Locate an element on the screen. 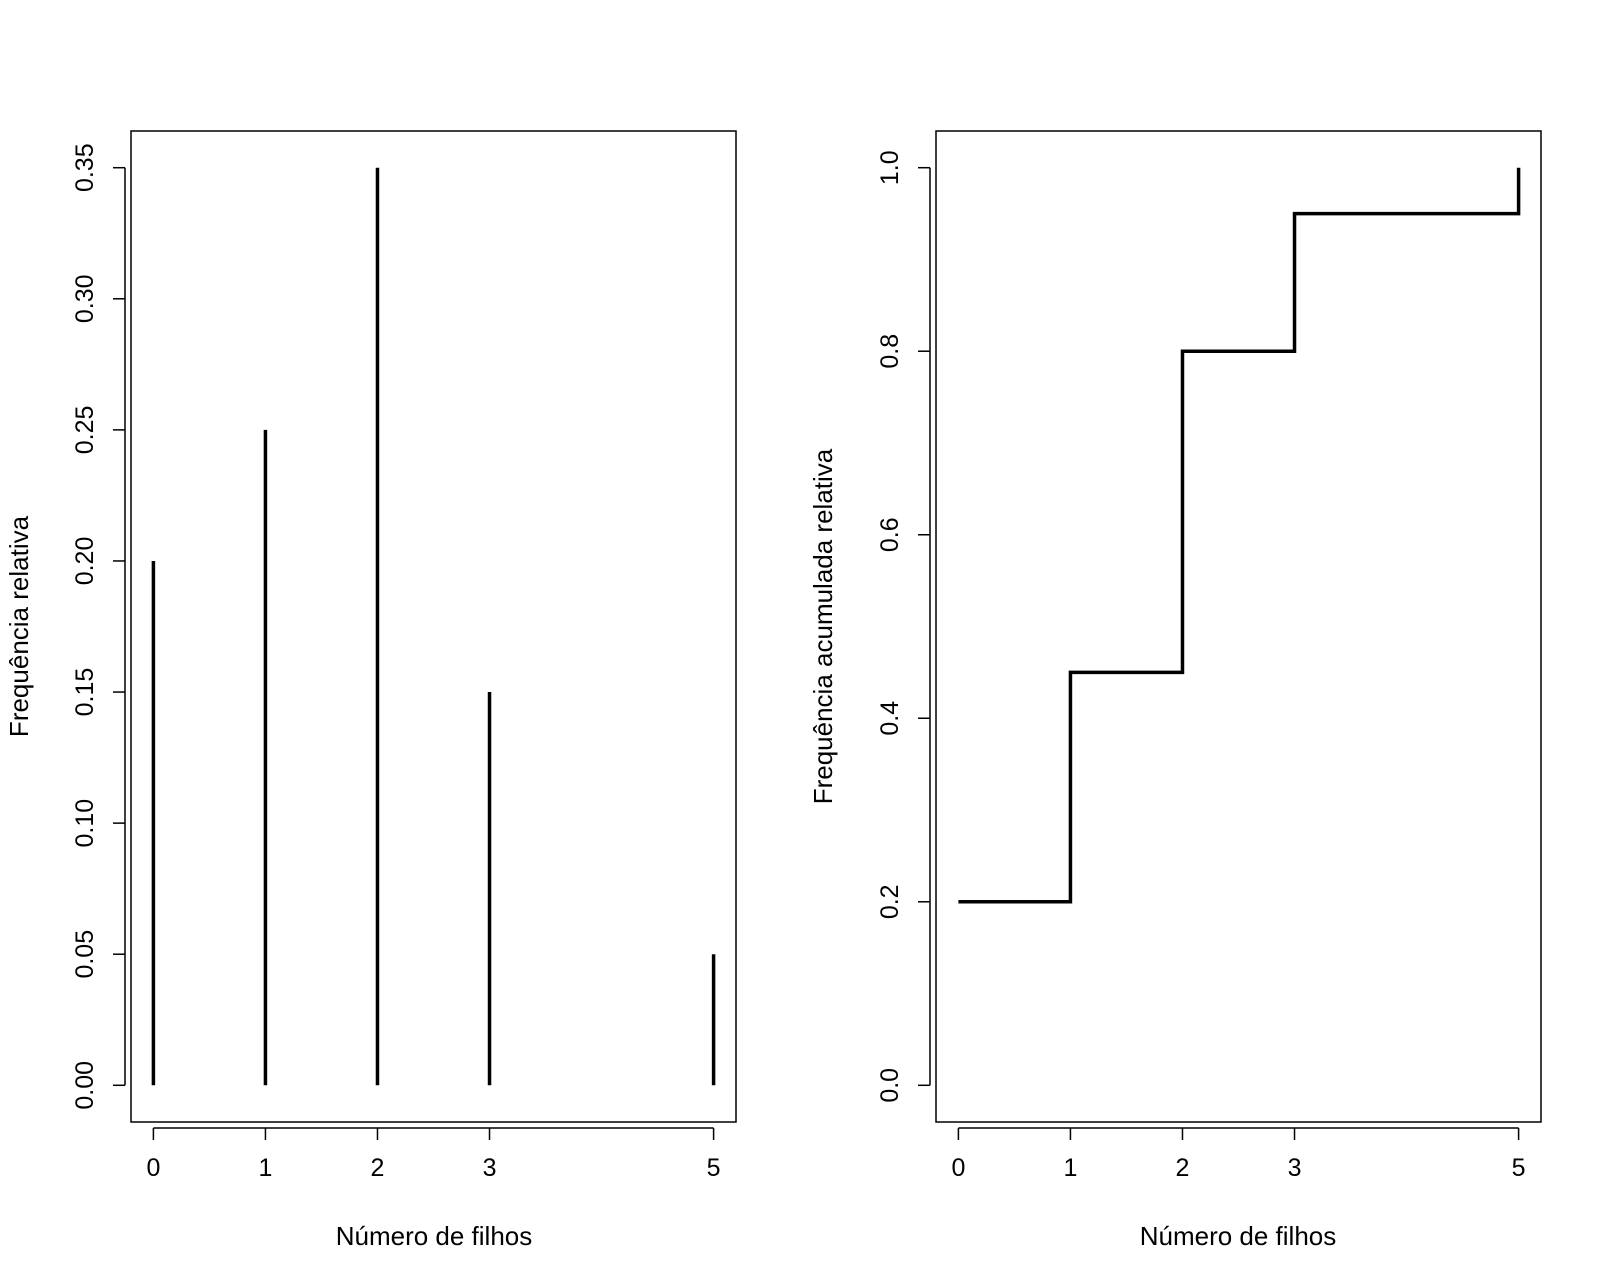 Image resolution: width=1600 pixels, height=1280 pixels. y-axis-title: Frequência acumulada relativa is located at coordinates (823, 626).